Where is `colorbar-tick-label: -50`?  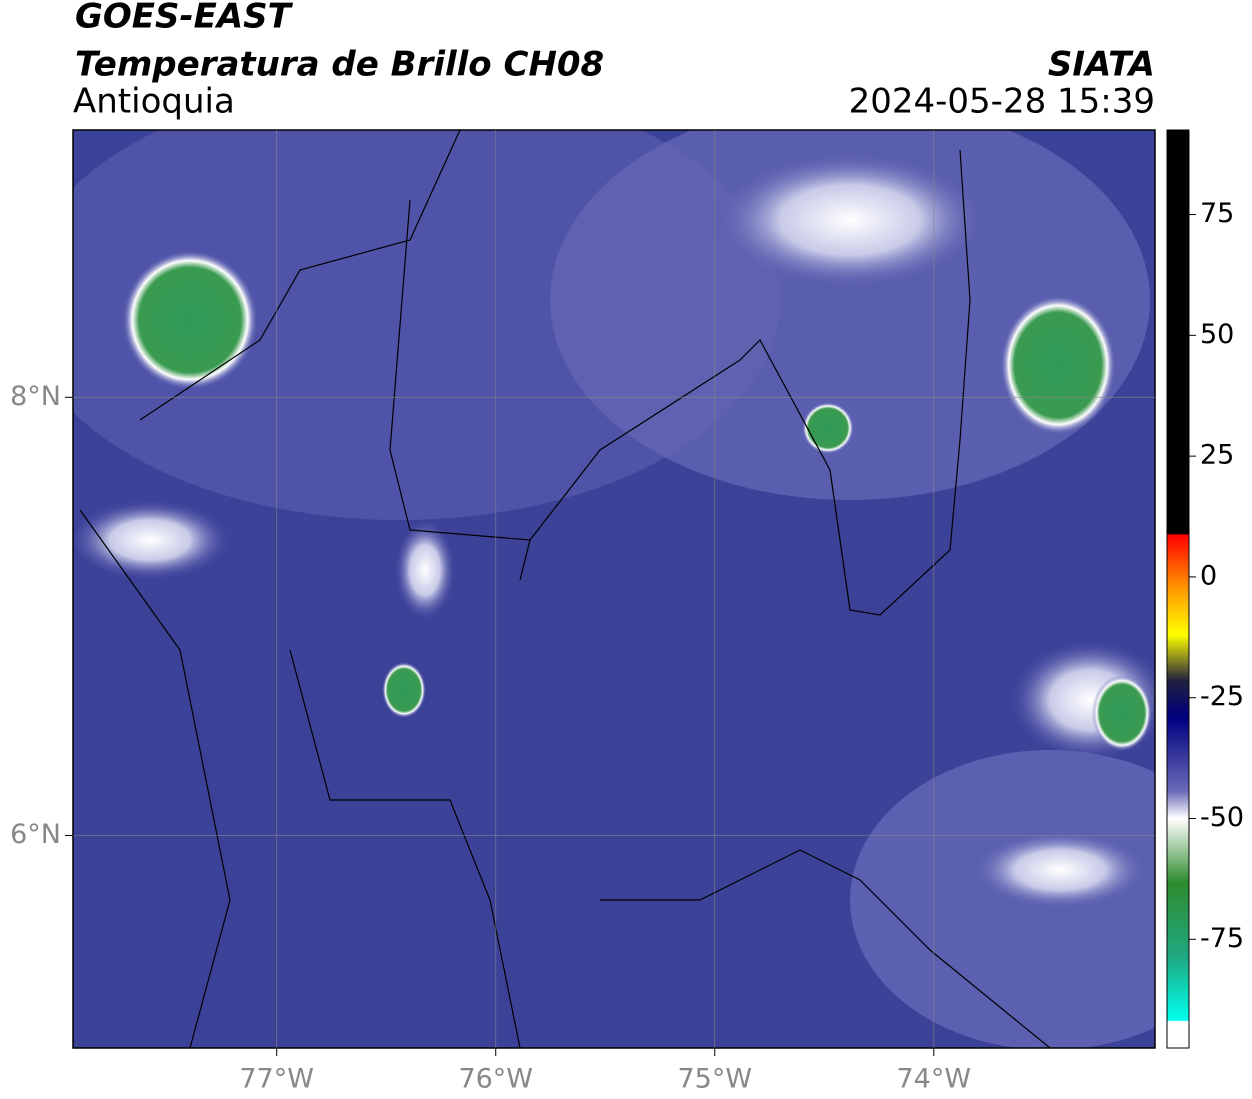 colorbar-tick-label: -50 is located at coordinates (1222, 817).